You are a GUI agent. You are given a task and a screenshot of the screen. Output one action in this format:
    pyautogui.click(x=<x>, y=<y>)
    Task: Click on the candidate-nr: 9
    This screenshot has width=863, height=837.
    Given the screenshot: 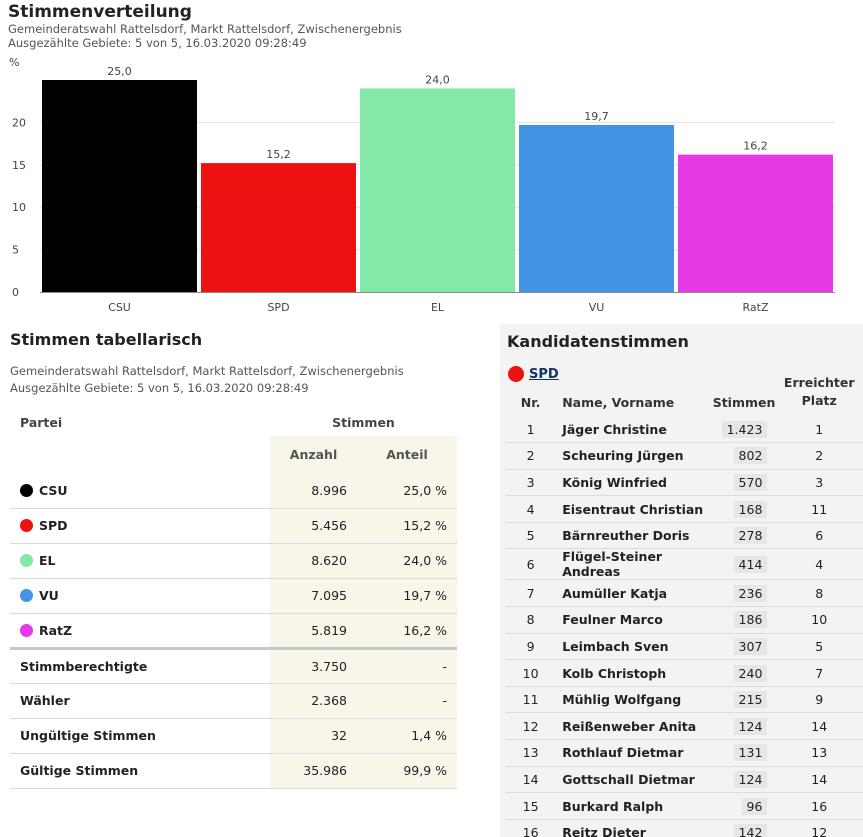 What is the action you would take?
    pyautogui.click(x=531, y=647)
    